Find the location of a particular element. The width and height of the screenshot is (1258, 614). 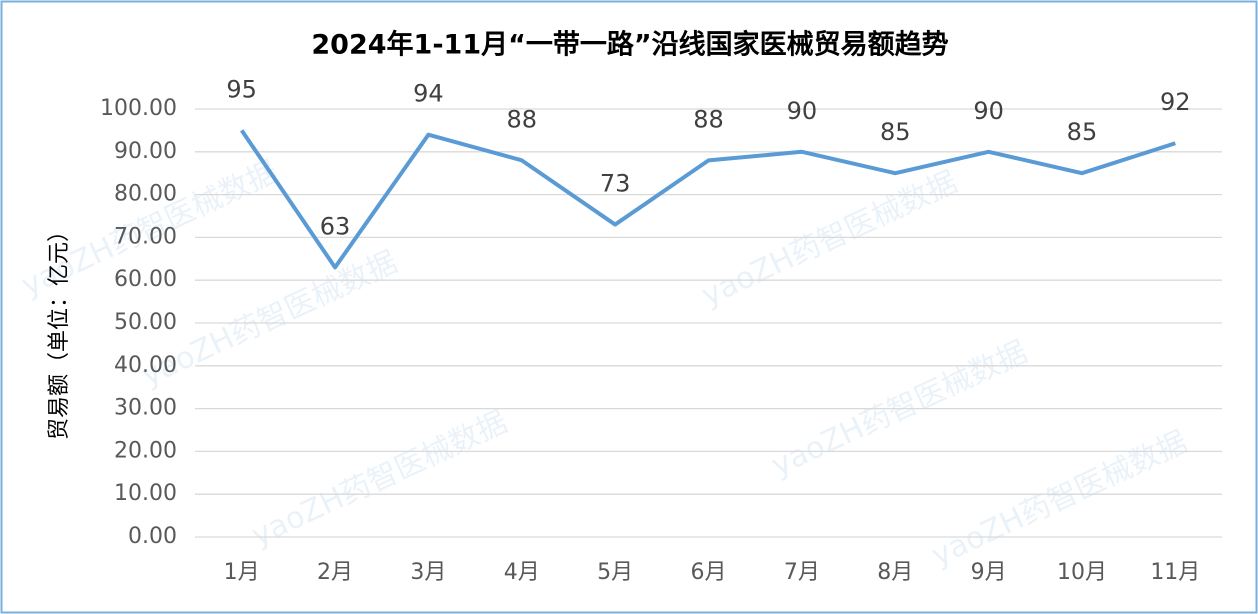

y-axis-label: 贸易额（单位：亿元） is located at coordinates (59, 330).